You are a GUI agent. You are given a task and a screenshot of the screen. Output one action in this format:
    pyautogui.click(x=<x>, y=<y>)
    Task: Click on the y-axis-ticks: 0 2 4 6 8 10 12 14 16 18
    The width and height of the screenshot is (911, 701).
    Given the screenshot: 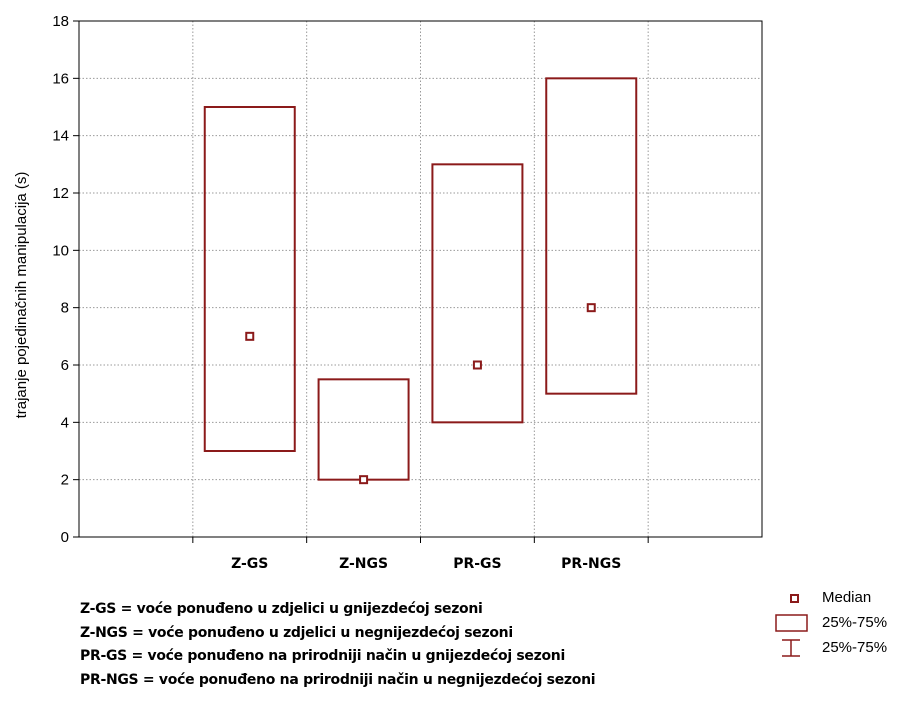 What is the action you would take?
    pyautogui.click(x=65, y=279)
    